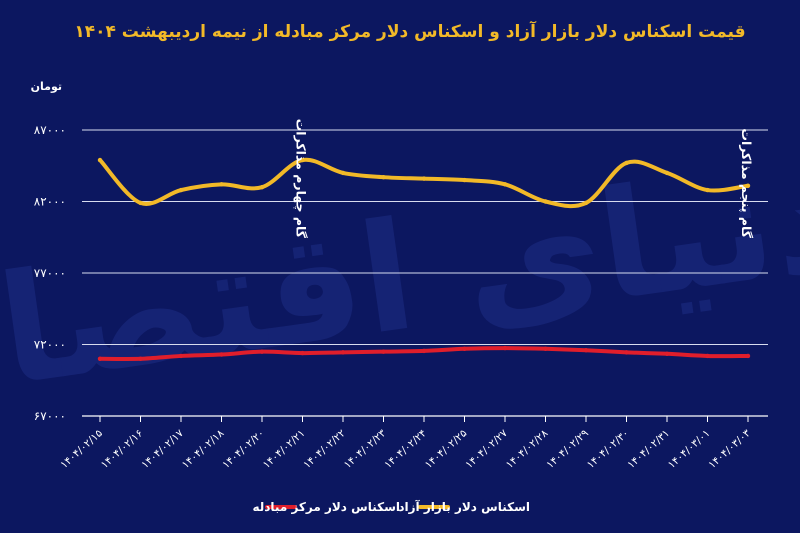 This screenshot has width=800, height=533. I want to click on y-tick-label: ۸۷۰۰۰, so click(50, 130).